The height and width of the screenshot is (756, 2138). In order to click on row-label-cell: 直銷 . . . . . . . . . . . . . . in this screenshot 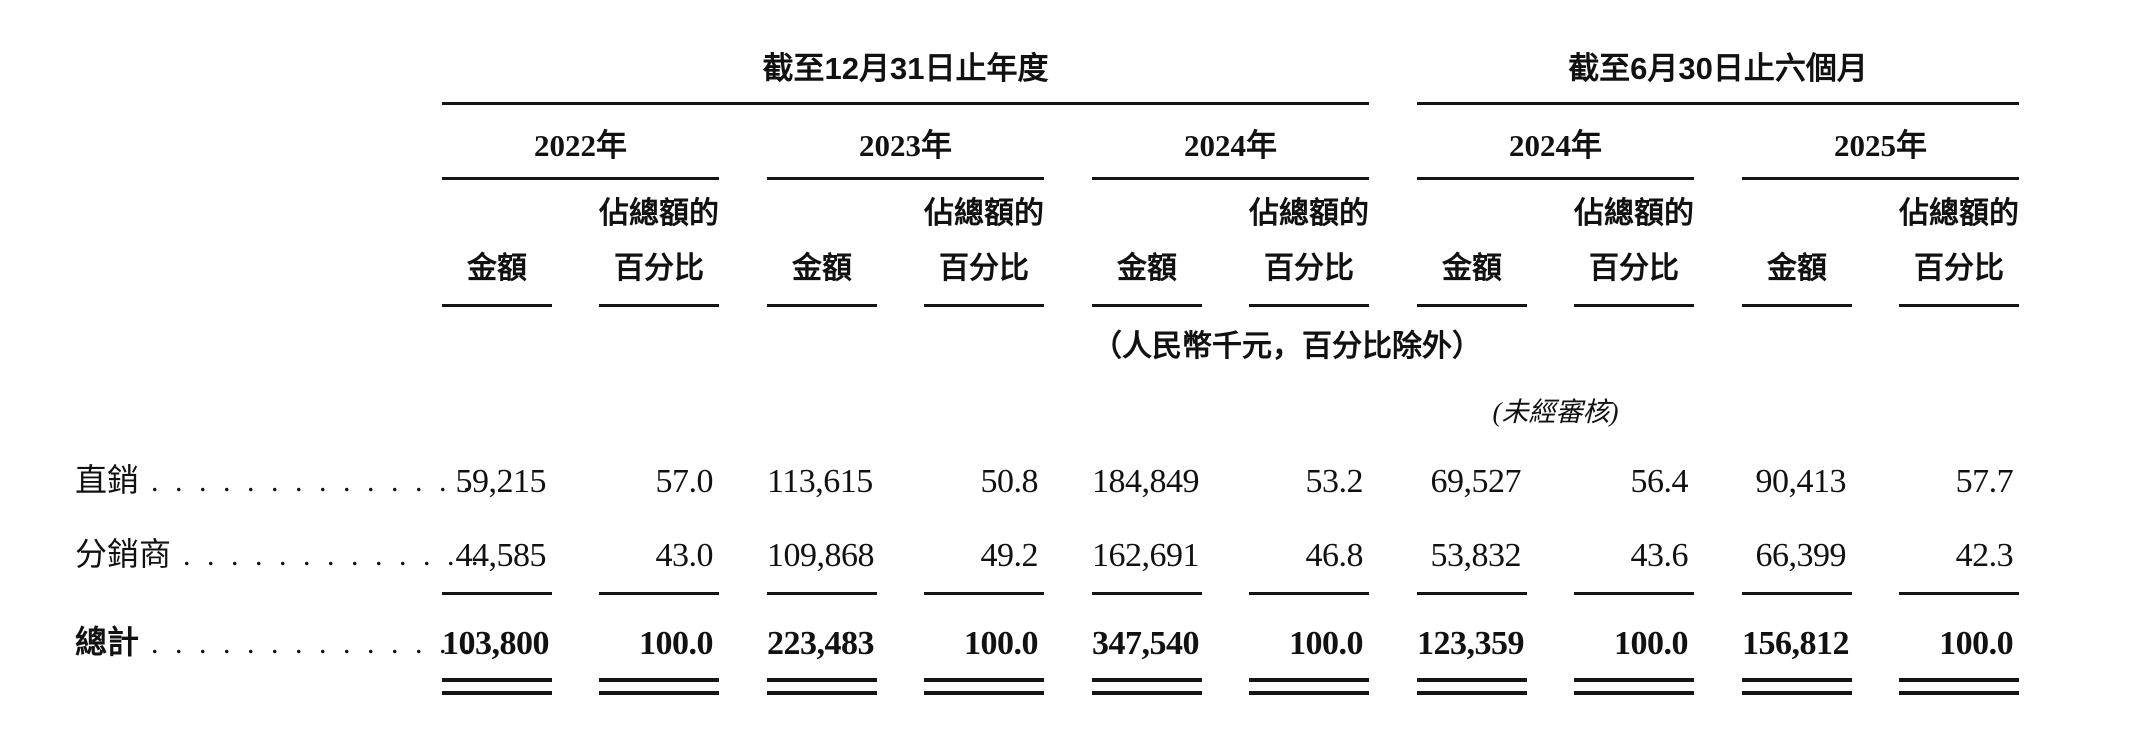, I will do `click(273, 470)`.